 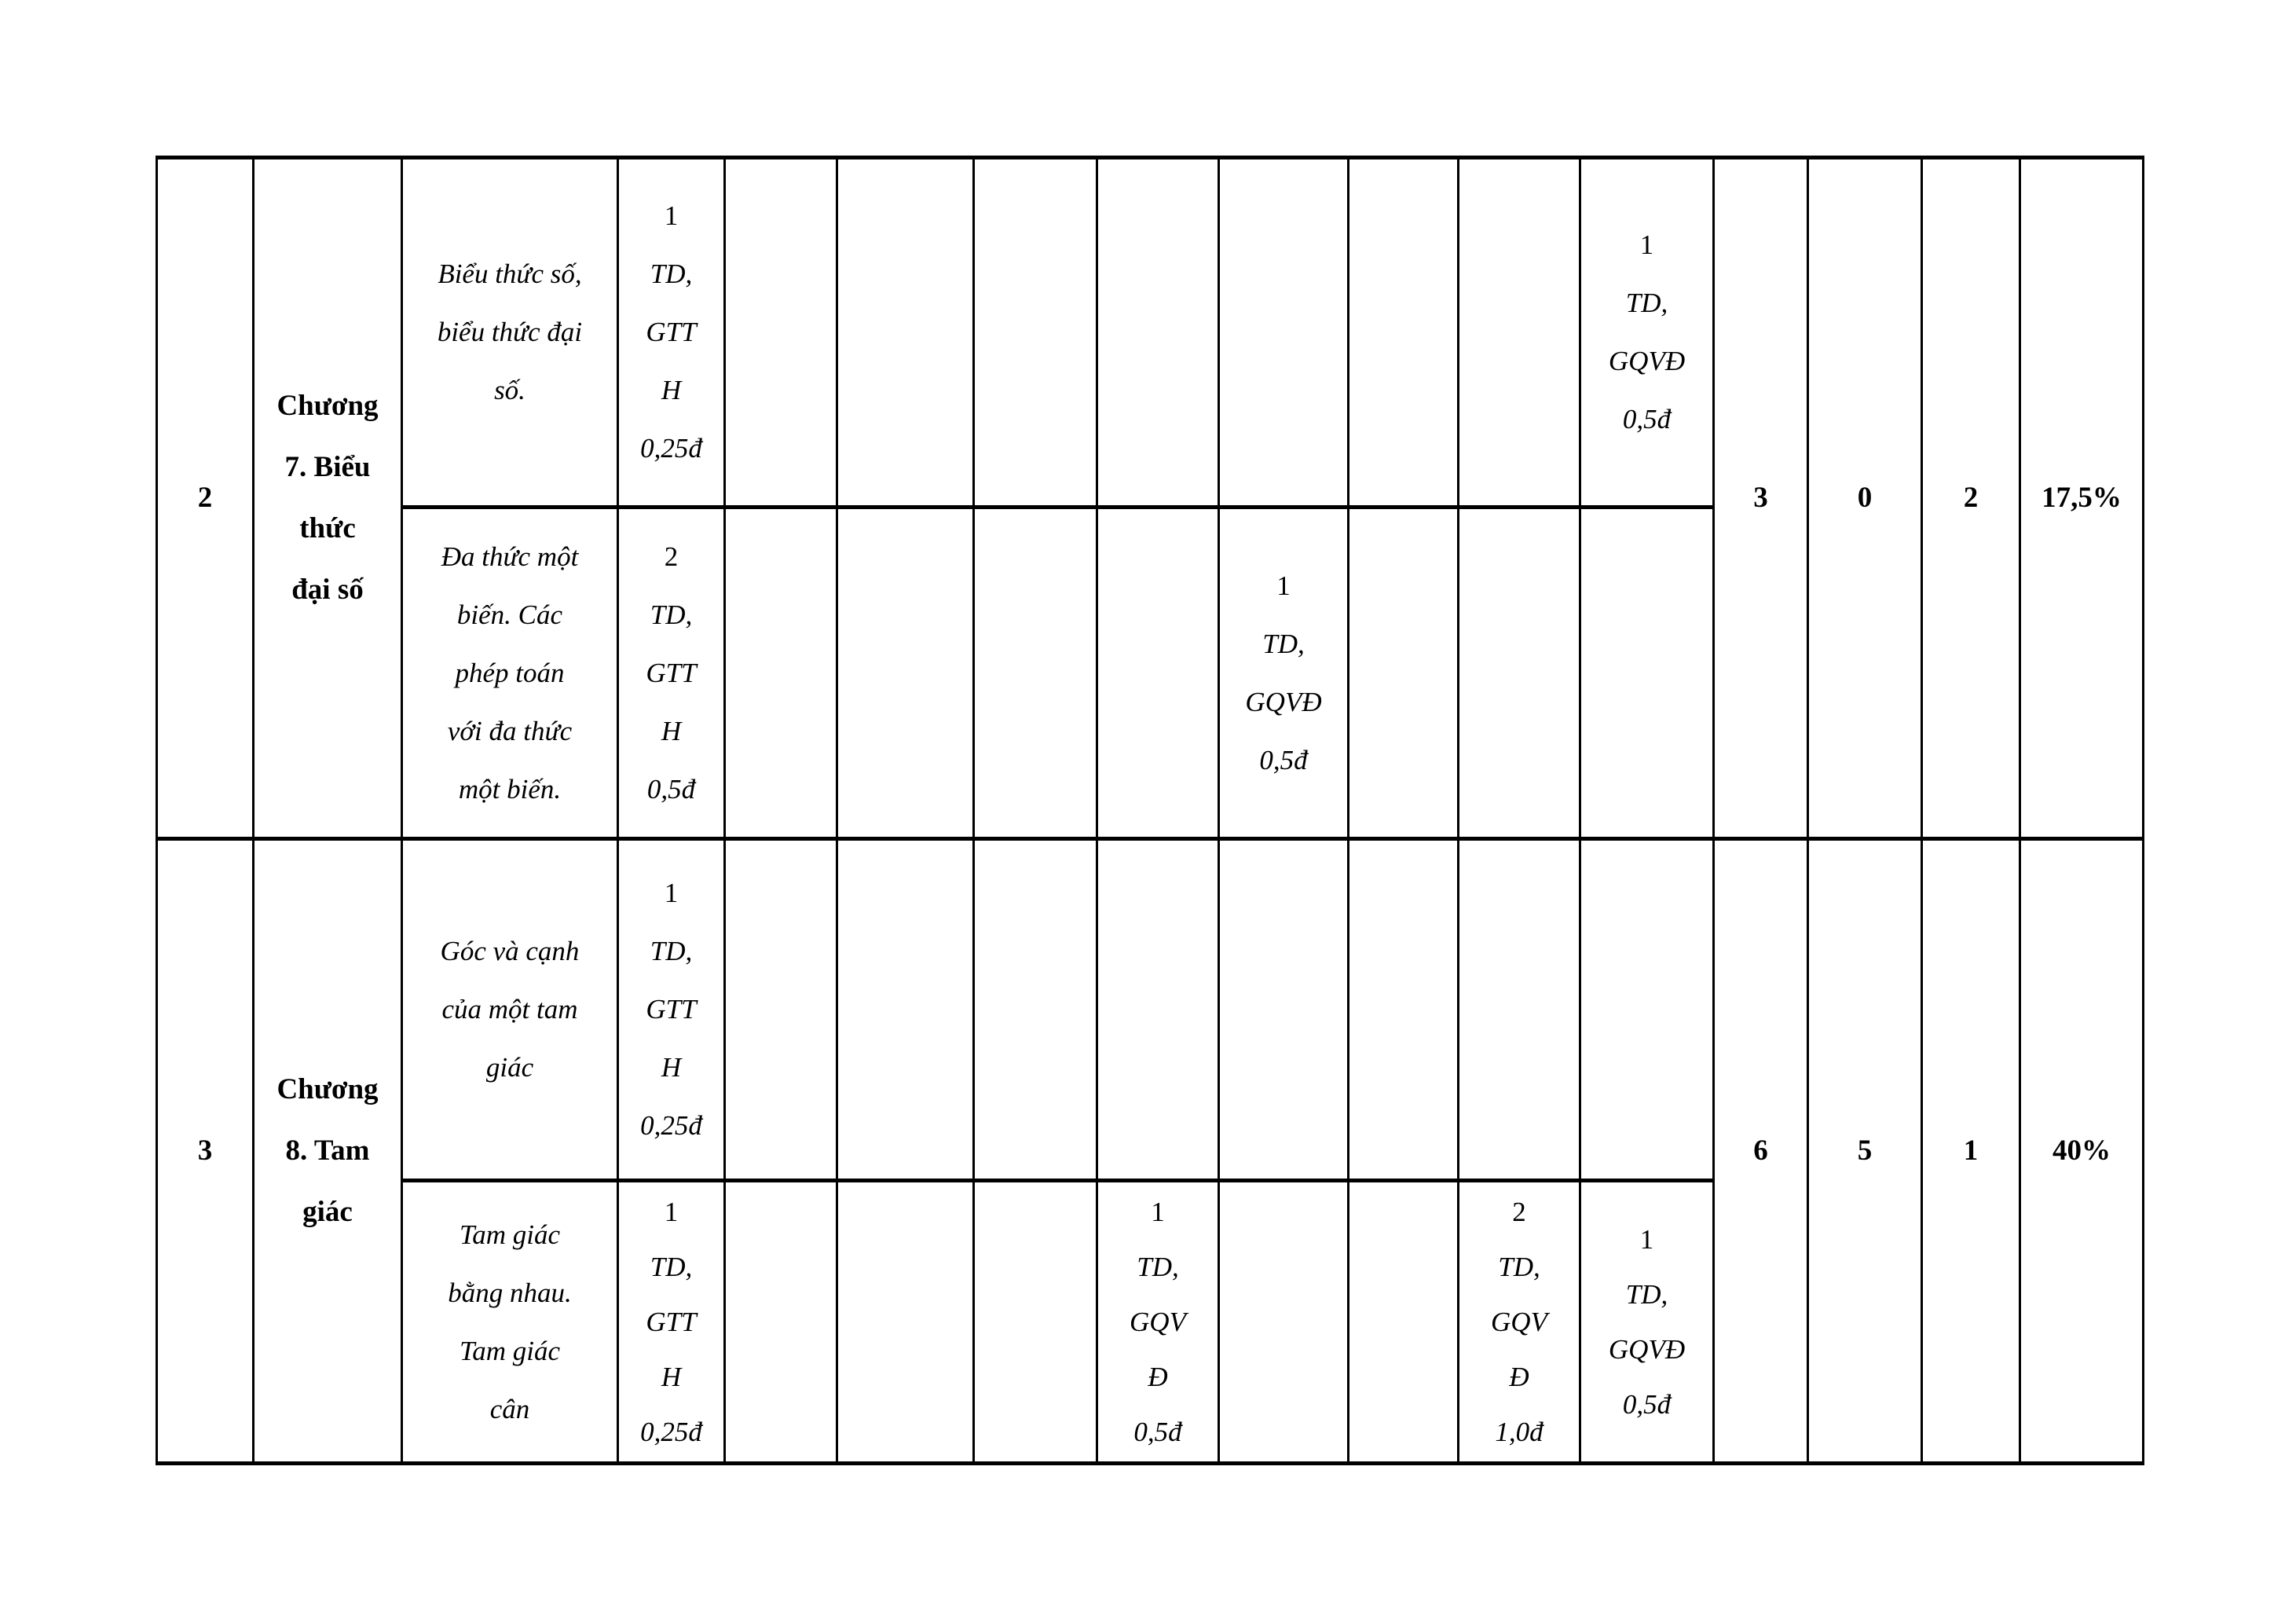 I want to click on cell-stt-row3: 3, so click(x=205, y=1151).